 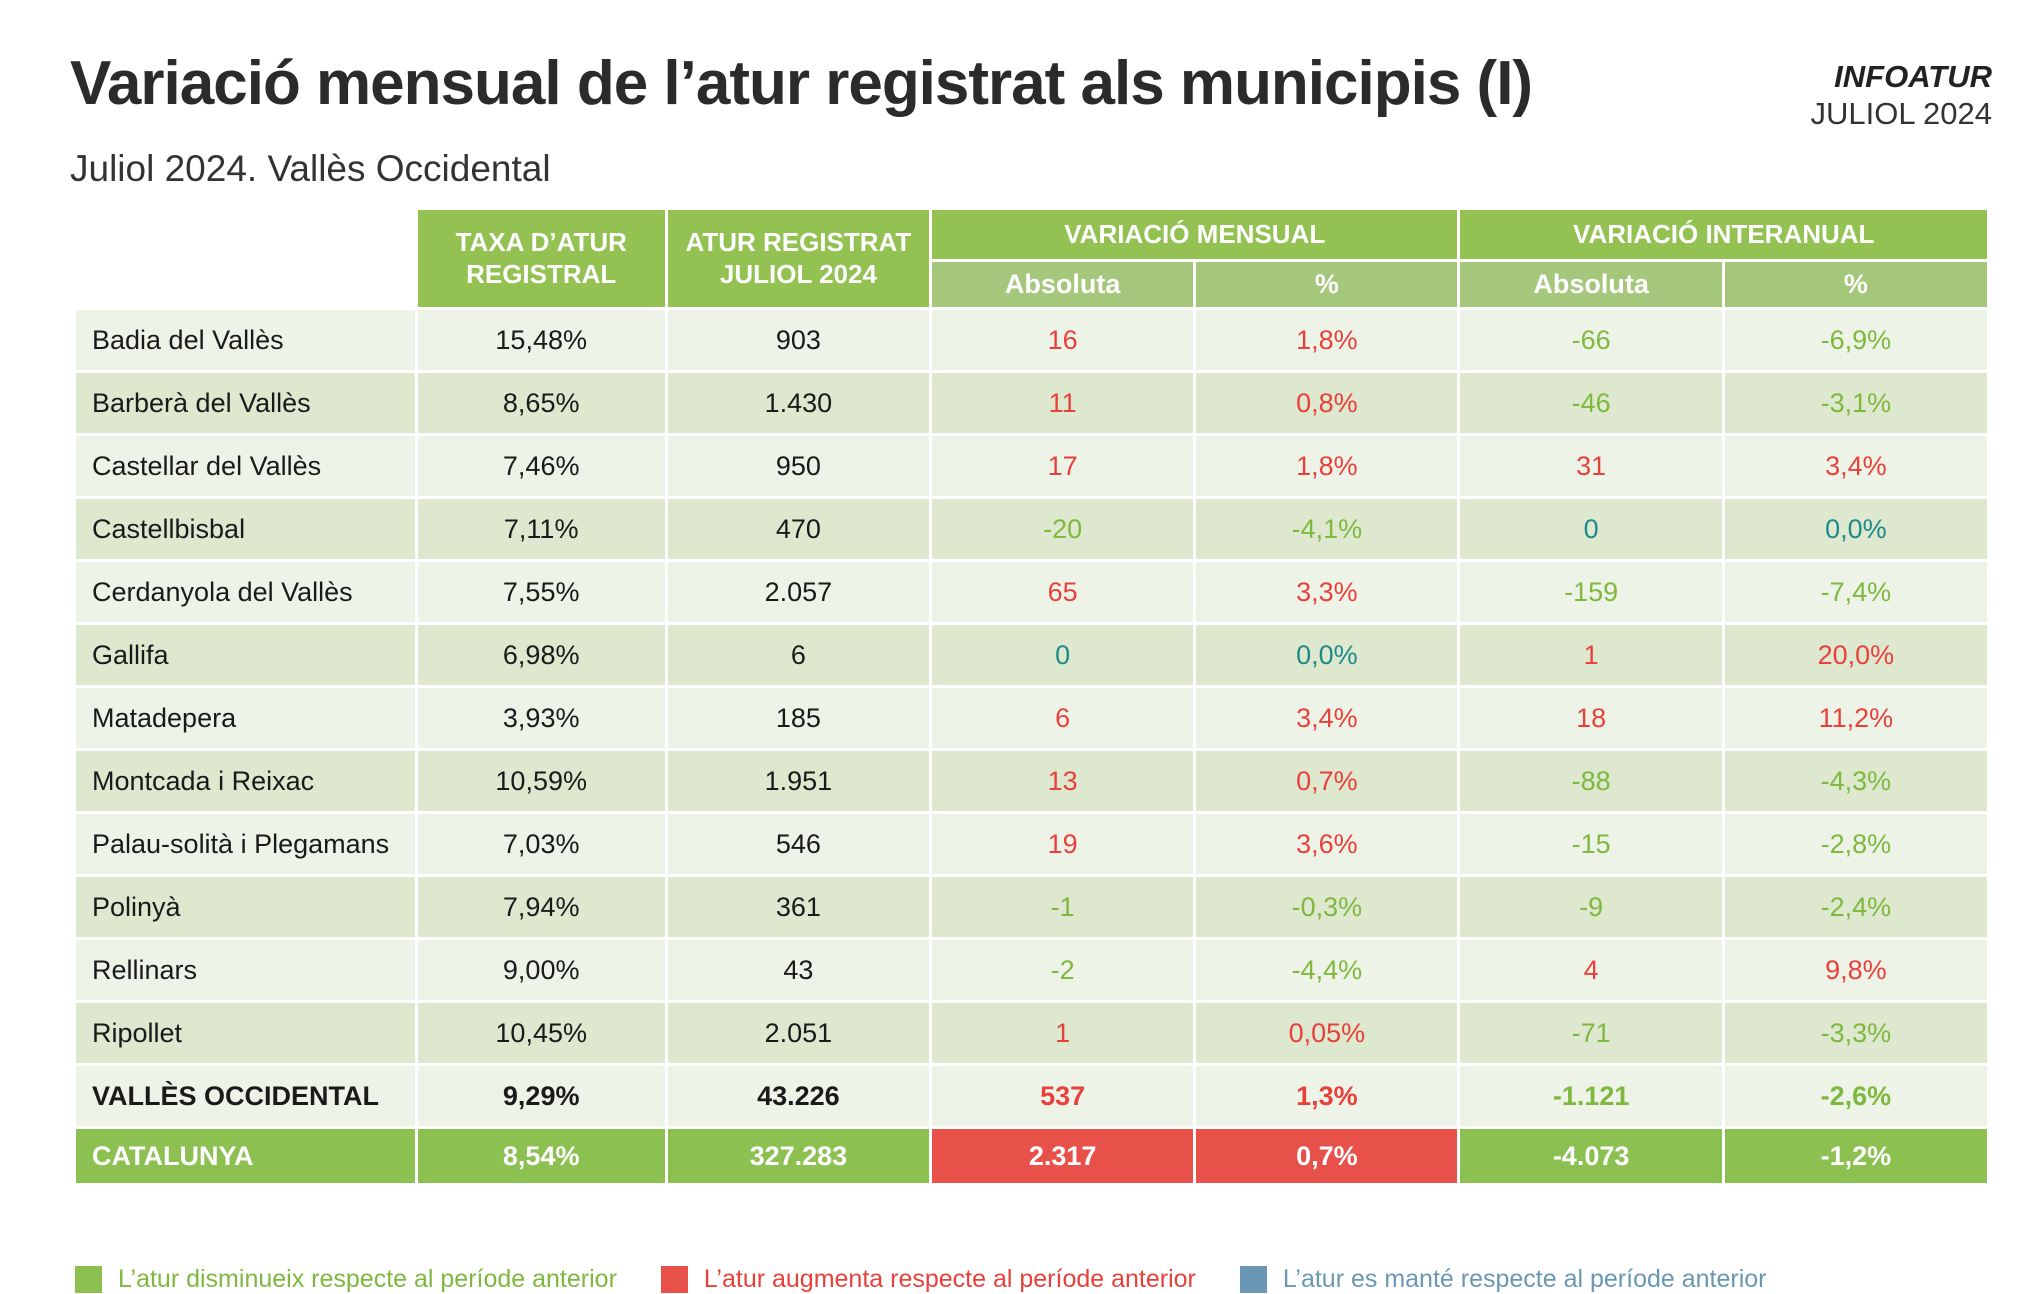 I want to click on table-row: Badia del Vallès 15,48% 903 16 1,8% -66 -6,9%, so click(x=1031, y=340).